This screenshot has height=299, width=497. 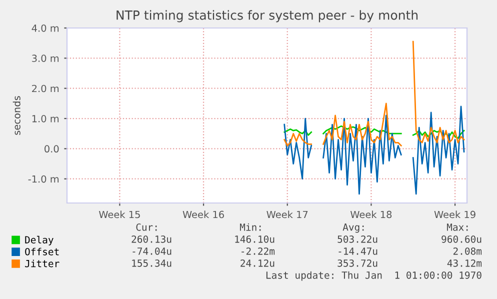 I want to click on text: Min:, so click(x=250, y=227).